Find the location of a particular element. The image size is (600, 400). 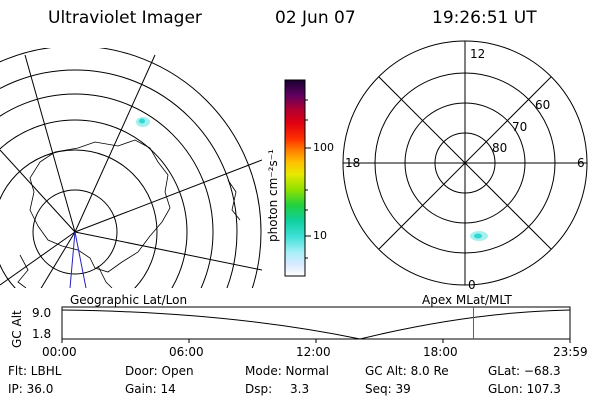

orbit-xtick: 18:00 is located at coordinates (440, 352).